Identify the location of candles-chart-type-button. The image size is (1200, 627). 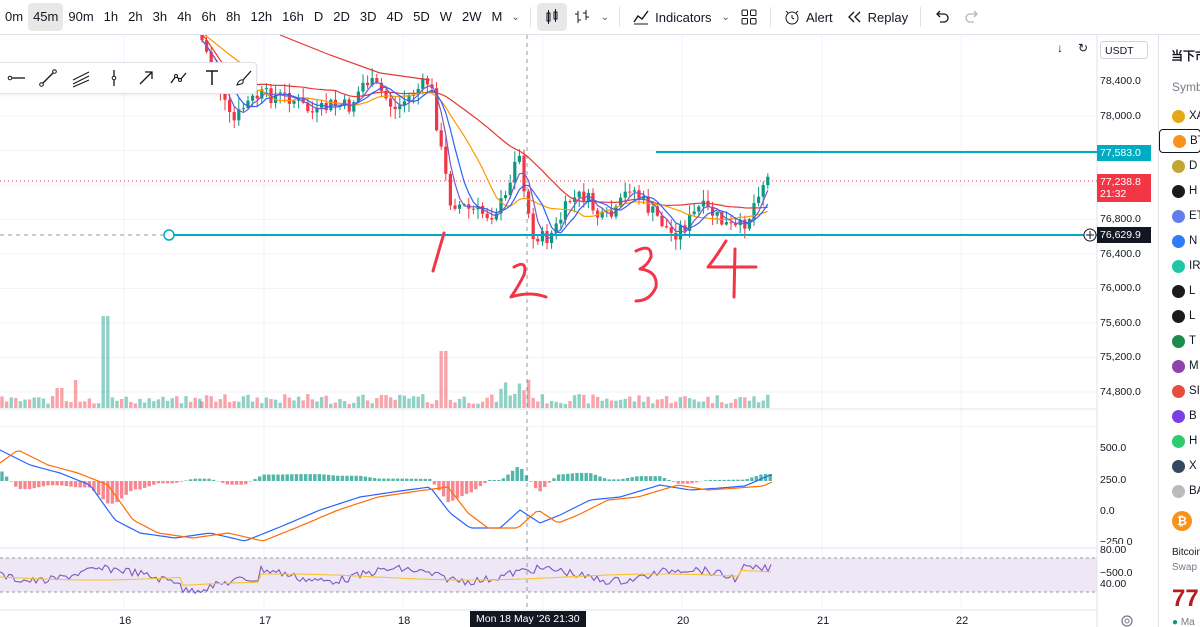
(551, 17).